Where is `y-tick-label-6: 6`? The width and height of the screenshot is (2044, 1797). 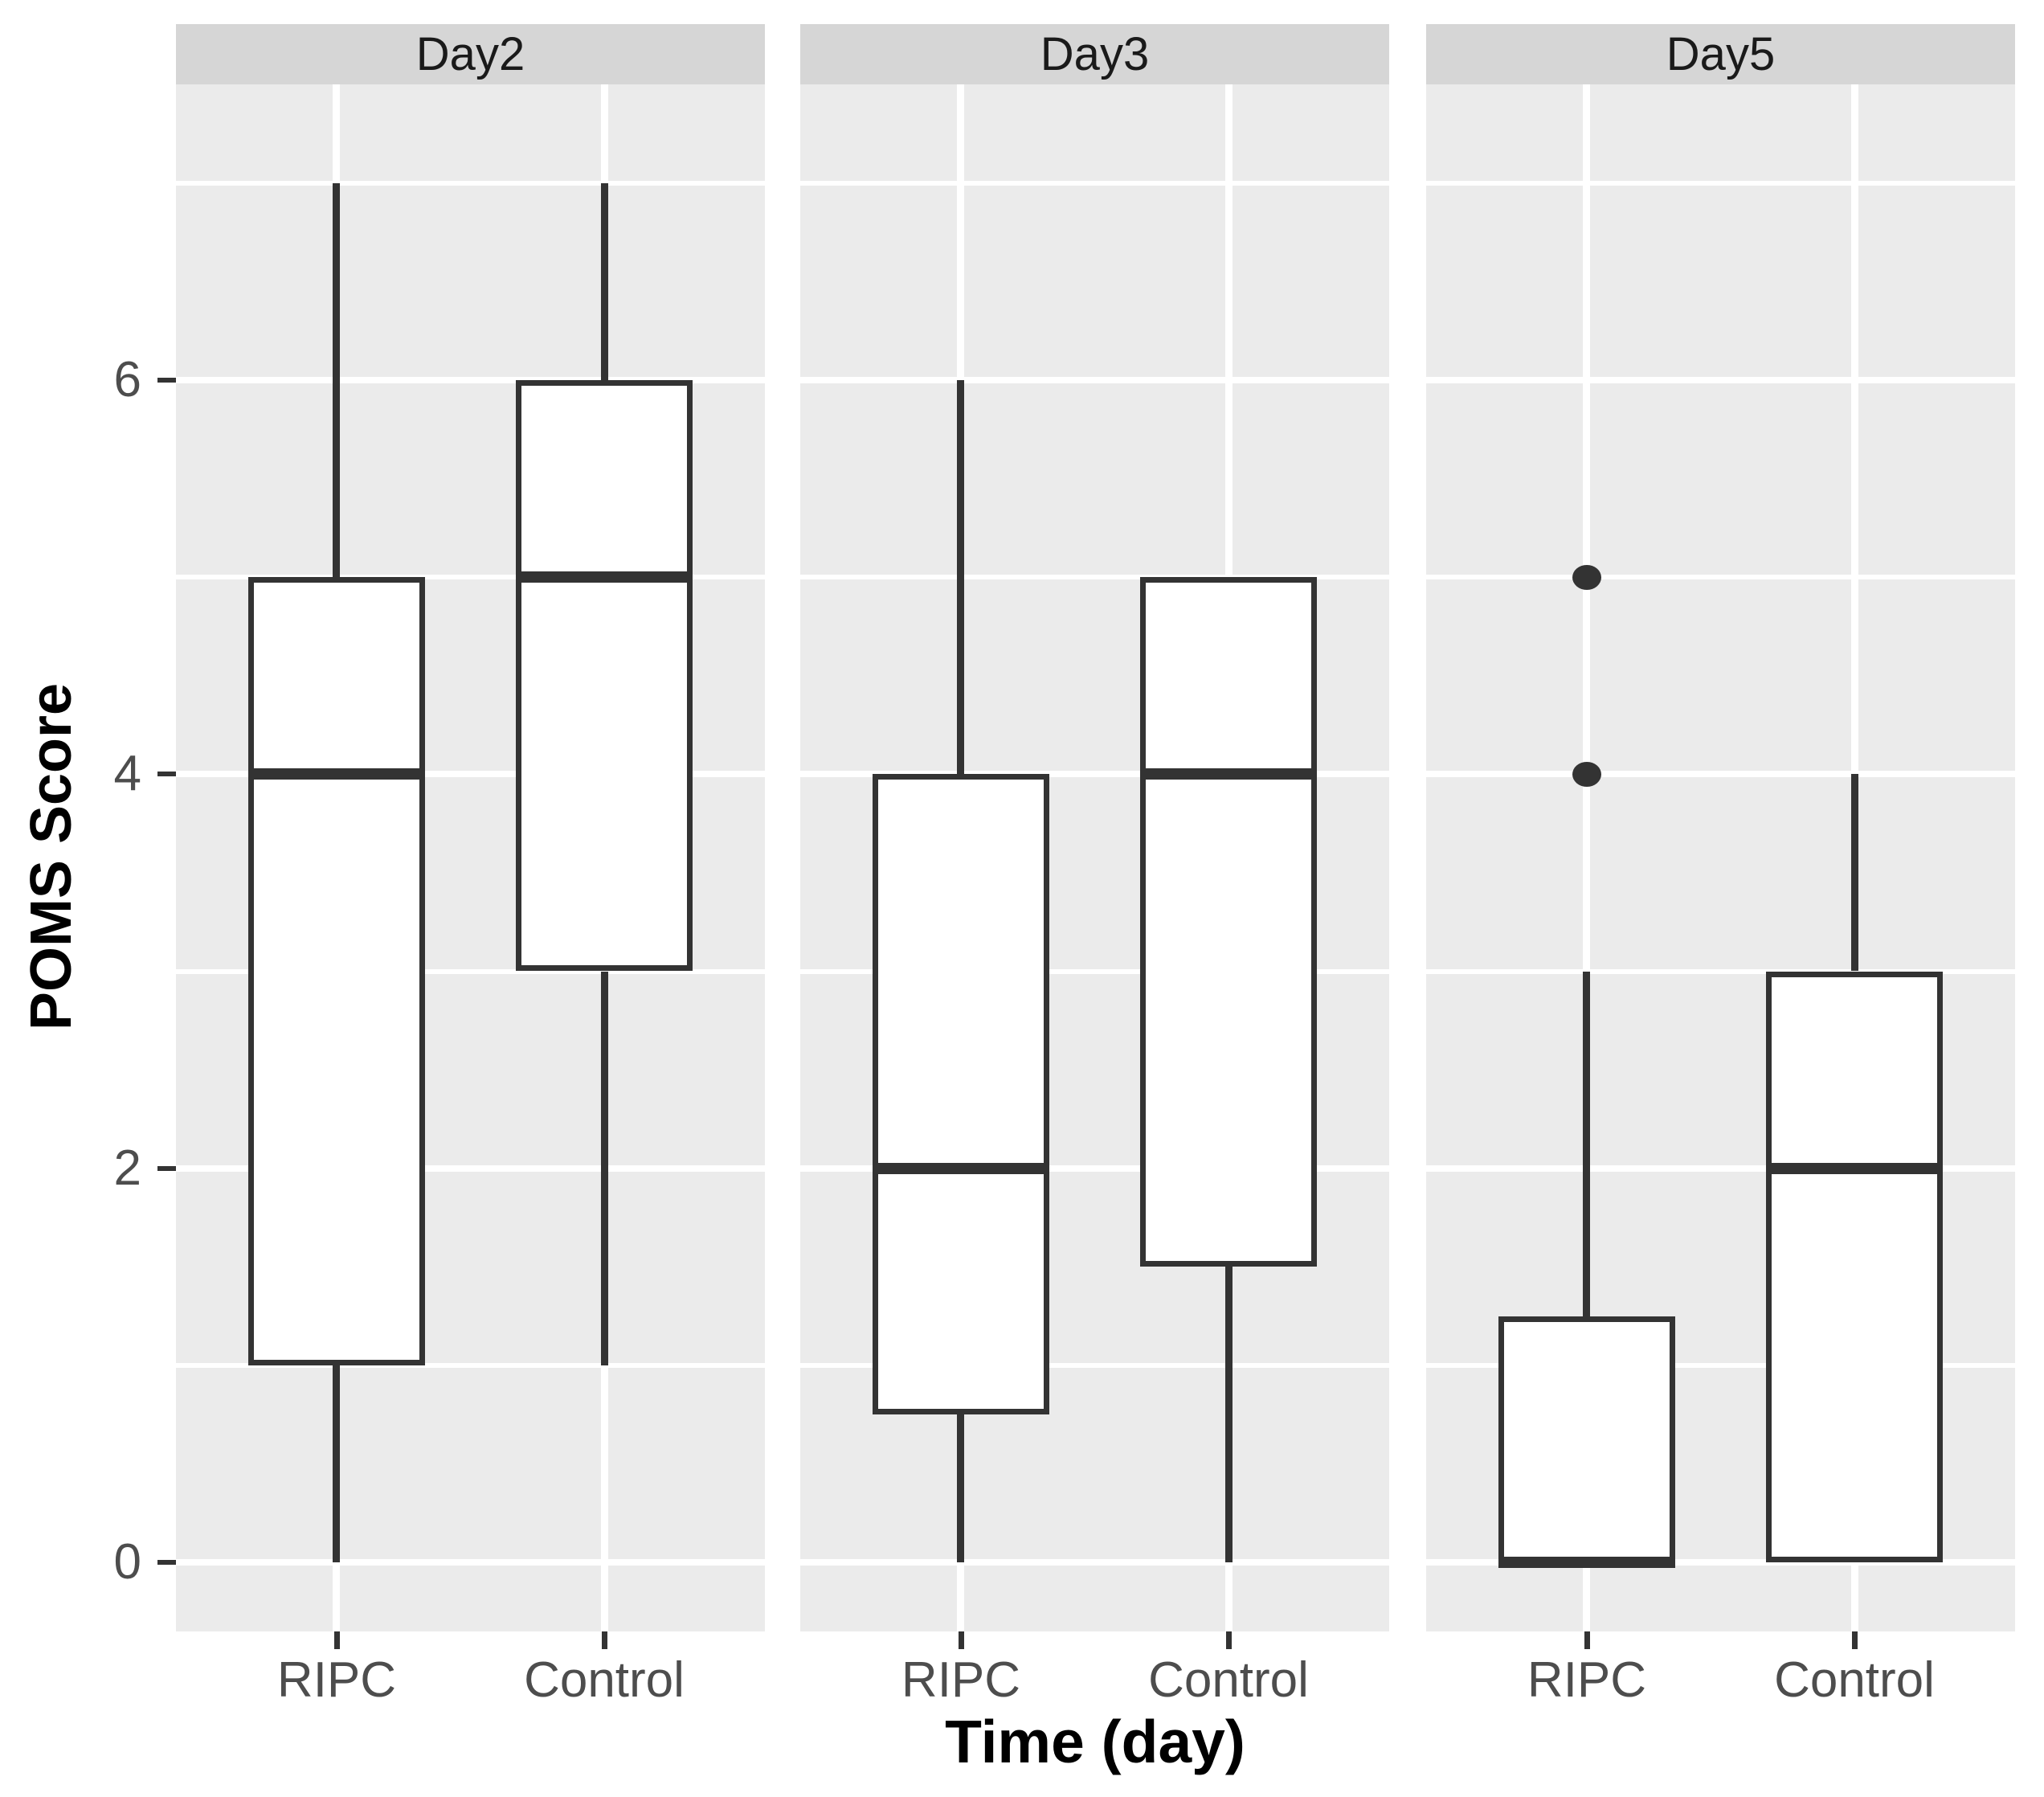 y-tick-label-6: 6 is located at coordinates (127, 379).